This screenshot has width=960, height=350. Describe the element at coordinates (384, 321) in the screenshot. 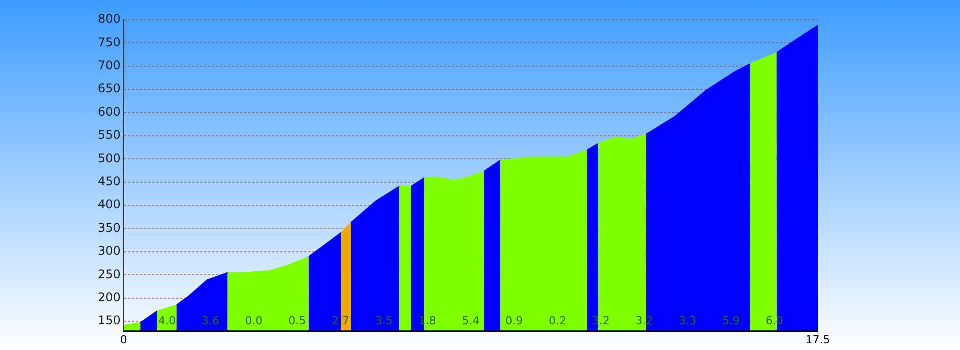

I see `annotation: 3.5` at that location.